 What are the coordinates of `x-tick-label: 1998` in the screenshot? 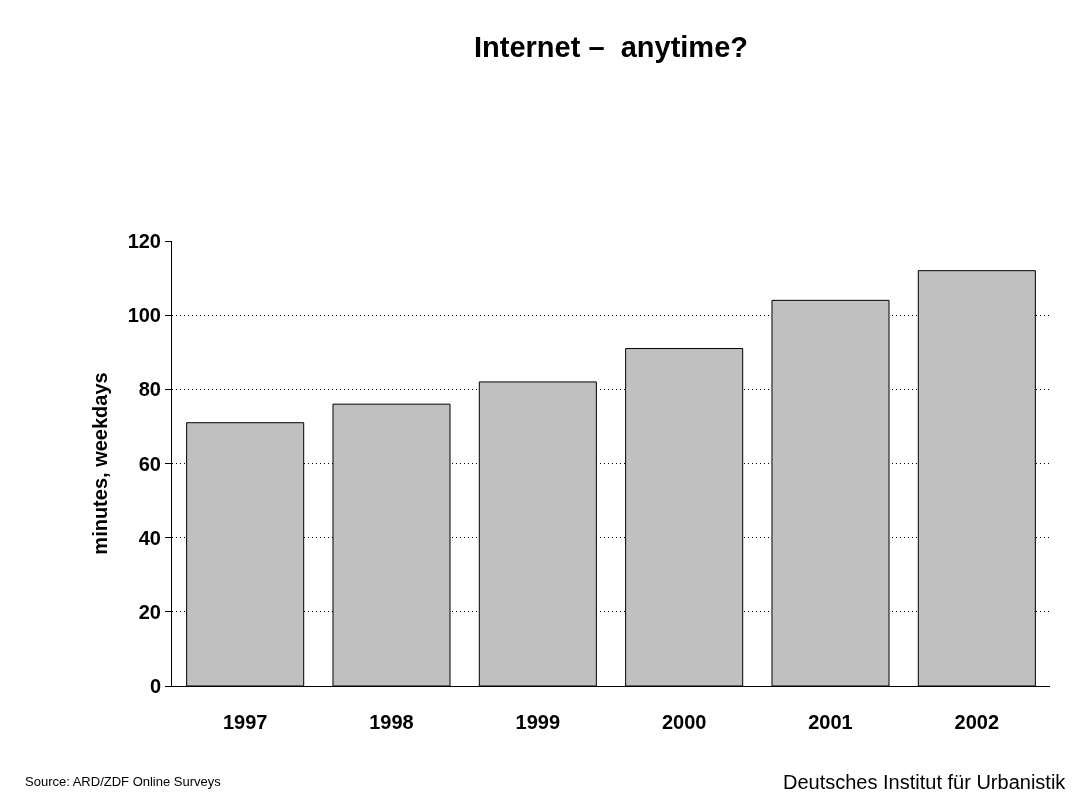 It's located at (391, 722).